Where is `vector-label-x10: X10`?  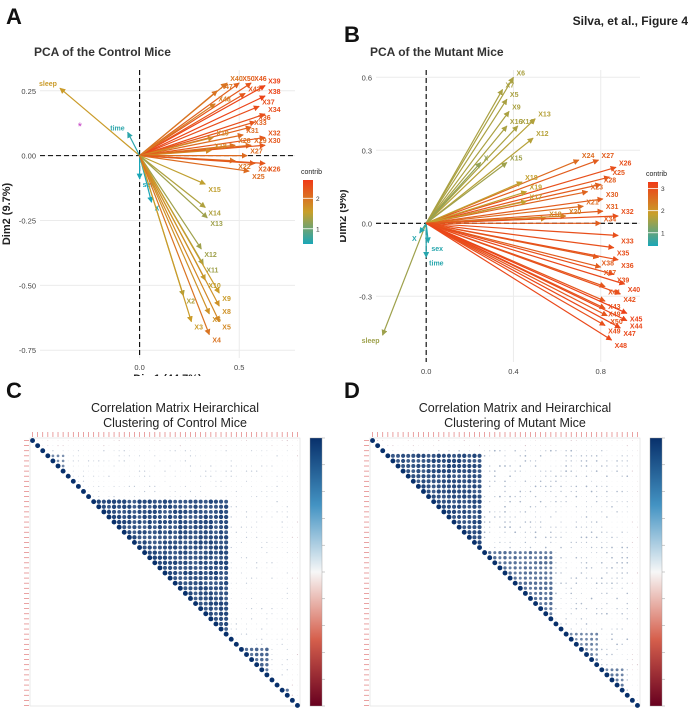
vector-label-x10: X10 is located at coordinates (214, 286).